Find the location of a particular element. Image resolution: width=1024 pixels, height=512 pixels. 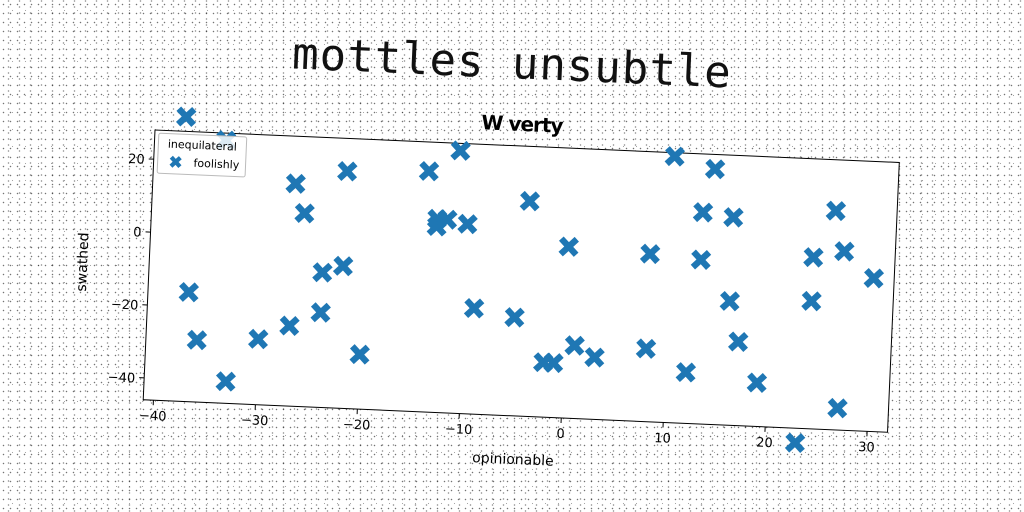

legend-title: inequilateral is located at coordinates (203, 146).